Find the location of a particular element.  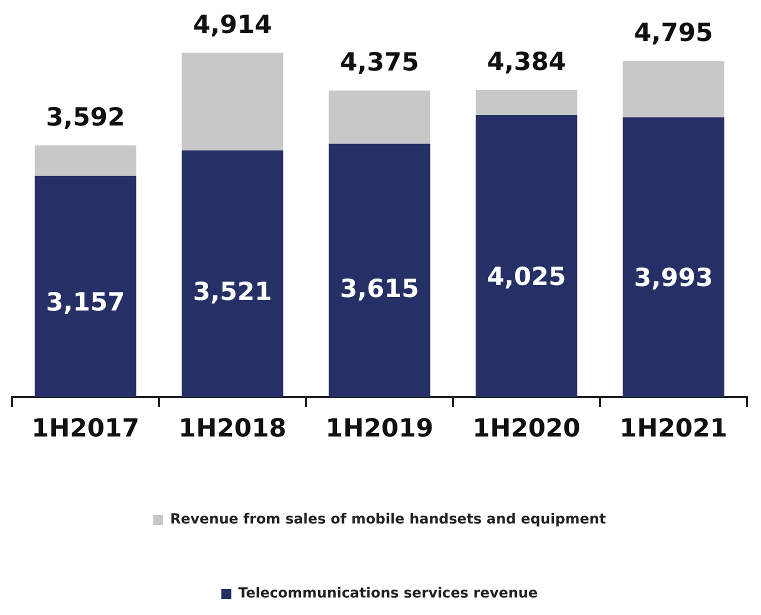

x-tick-label: 1H2020 is located at coordinates (526, 428).